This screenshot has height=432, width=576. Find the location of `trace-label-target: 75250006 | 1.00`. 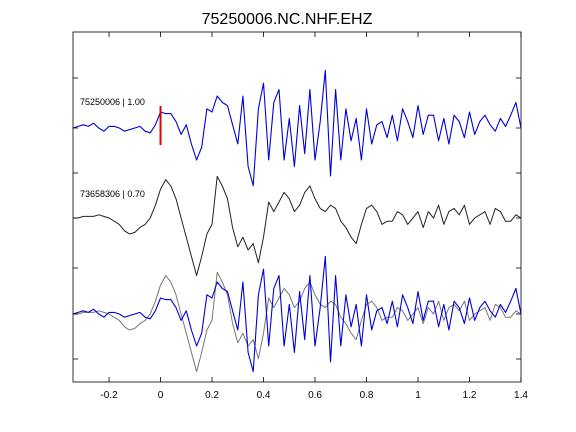

trace-label-target: 75250006 | 1.00 is located at coordinates (112, 102).